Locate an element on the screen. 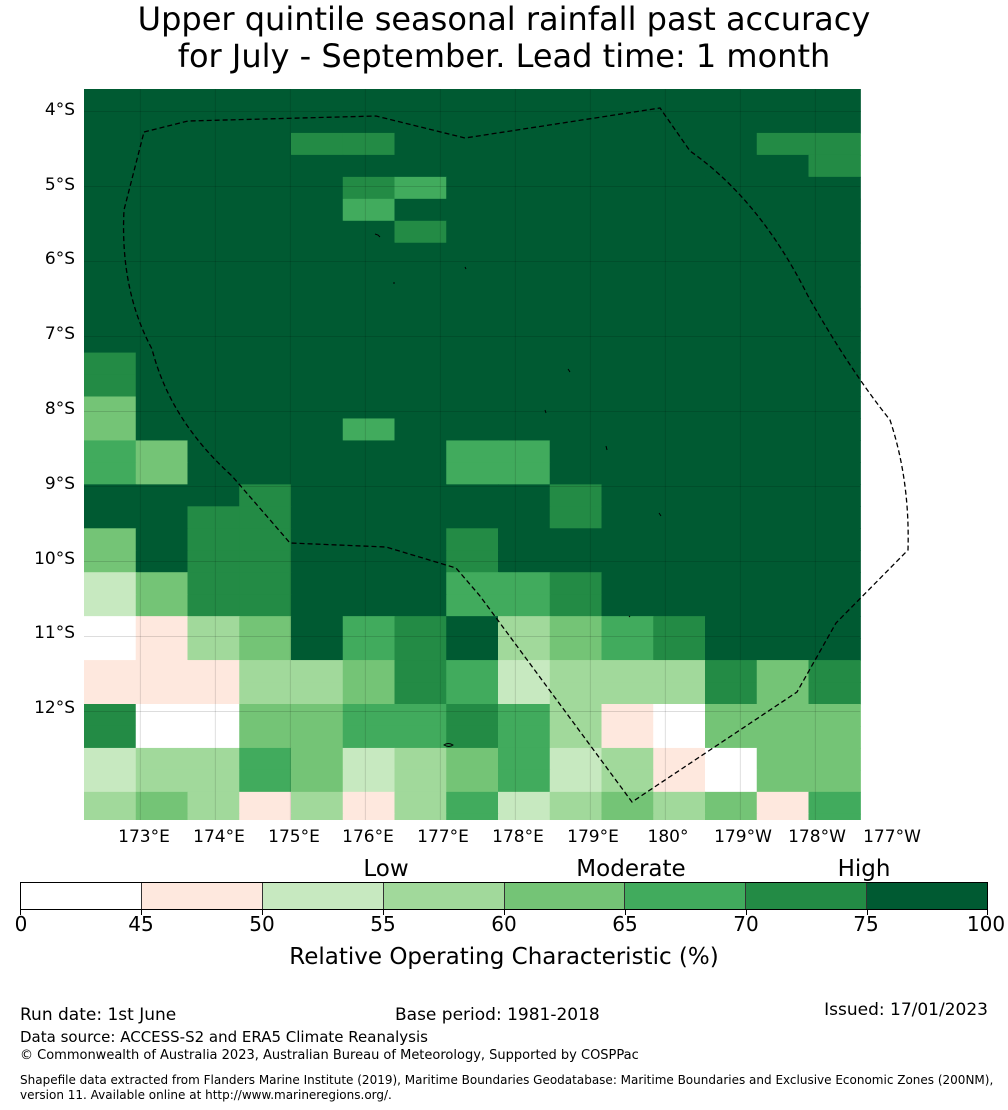 This screenshot has height=1110, width=1008. lat-label: 6°S is located at coordinates (59, 259).